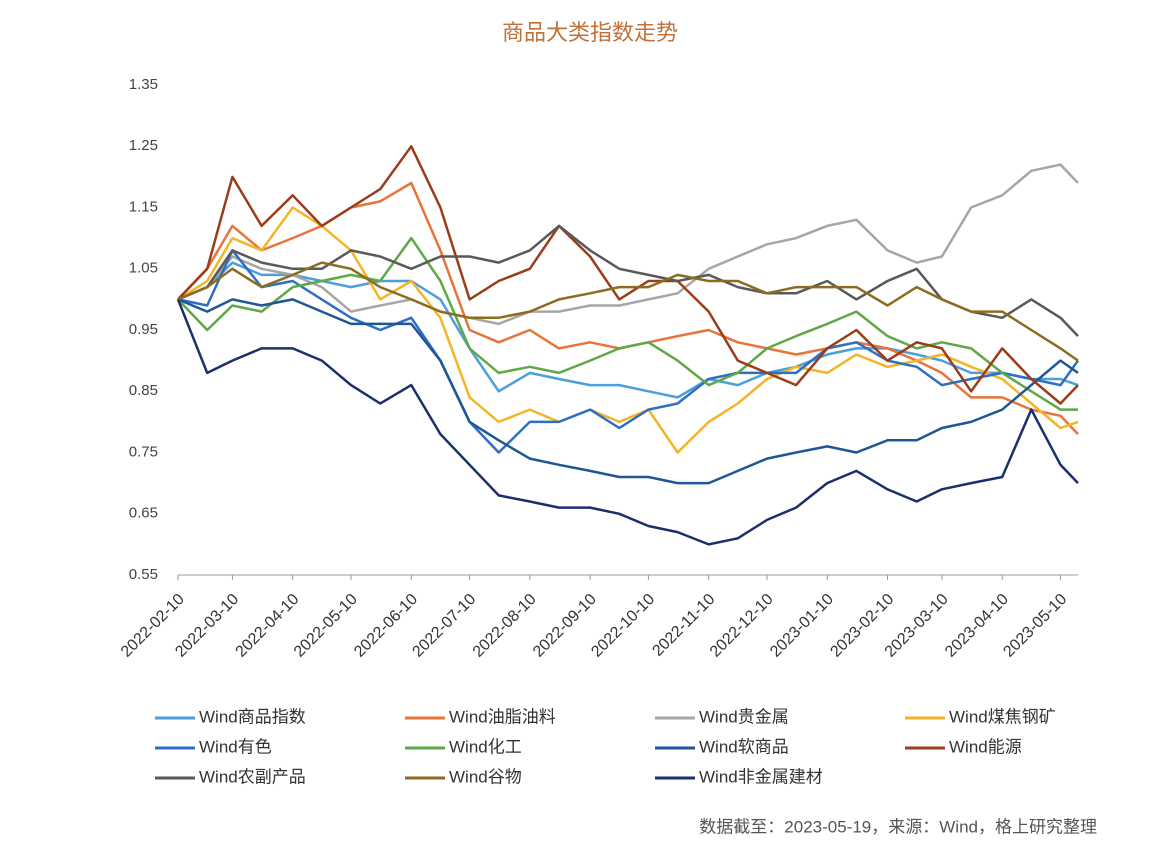 The width and height of the screenshot is (1150, 857). I want to click on legend-label: Wind商品指数, so click(252, 716).